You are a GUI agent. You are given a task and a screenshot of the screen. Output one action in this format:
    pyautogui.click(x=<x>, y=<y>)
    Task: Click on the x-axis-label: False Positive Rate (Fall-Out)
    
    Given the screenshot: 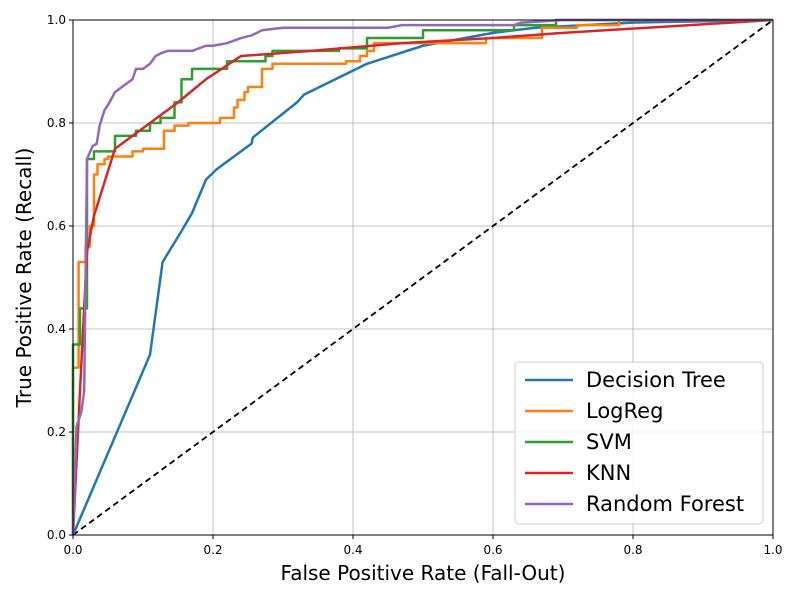 What is the action you would take?
    pyautogui.click(x=423, y=573)
    